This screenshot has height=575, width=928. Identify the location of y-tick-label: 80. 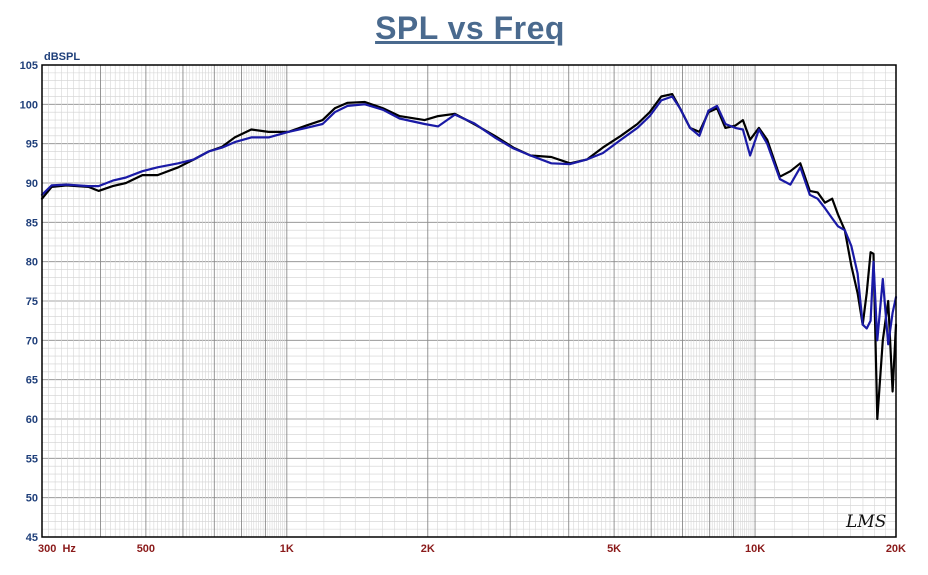
(32, 263).